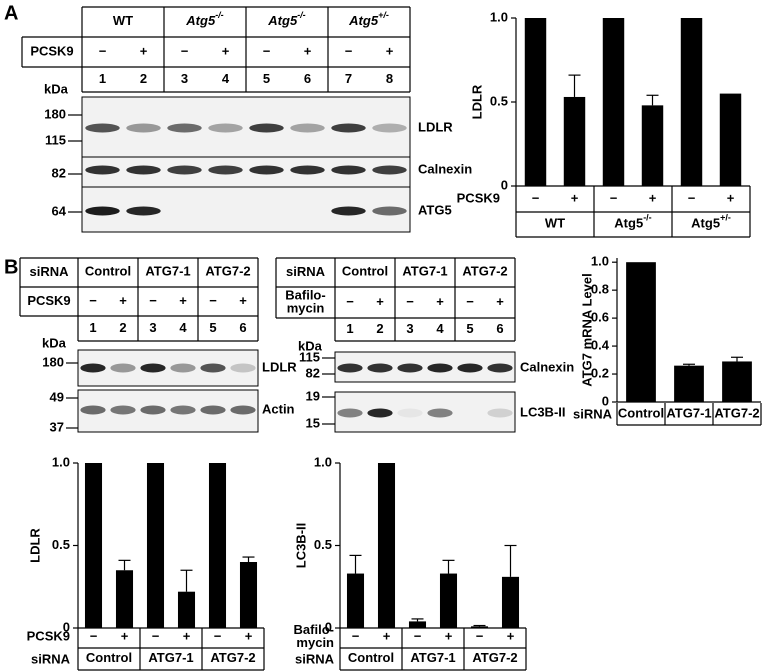  Describe the element at coordinates (282, 20) in the screenshot. I see `group-name: Atg5` at that location.